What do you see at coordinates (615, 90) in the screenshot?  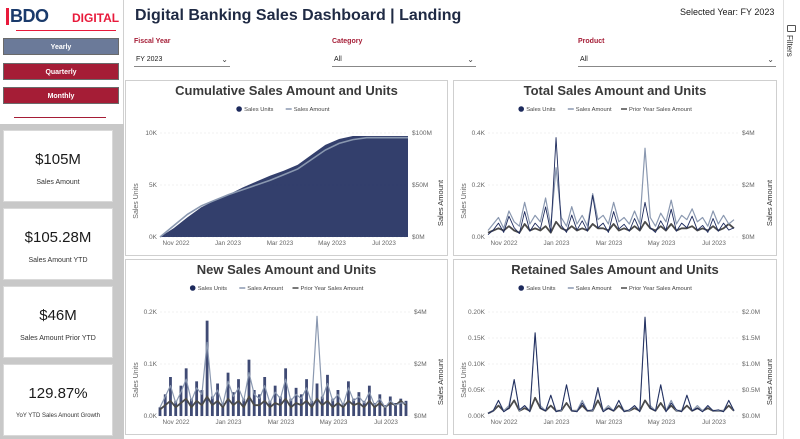 I see `chart-title: Total Sales Amount and Units` at bounding box center [615, 90].